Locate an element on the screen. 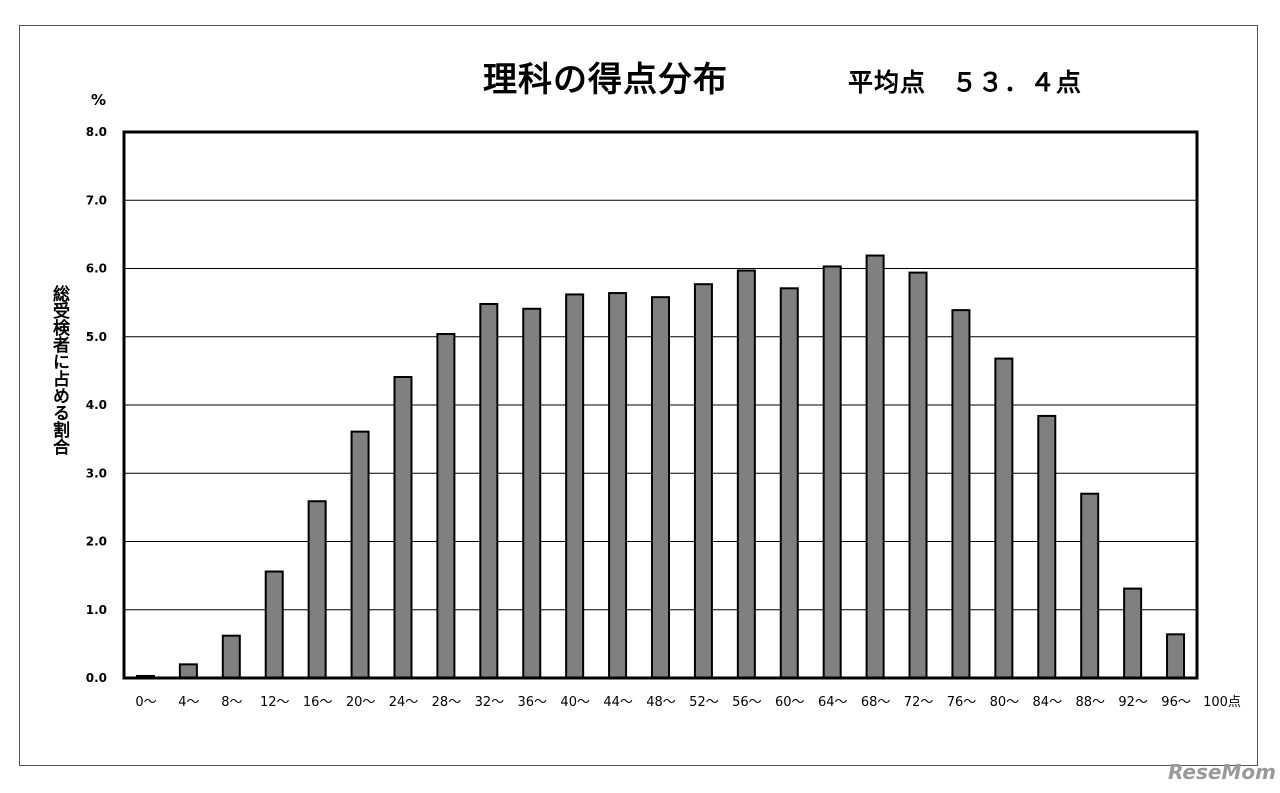 The width and height of the screenshot is (1280, 793). y-tick-label: 2.0 is located at coordinates (96, 542).